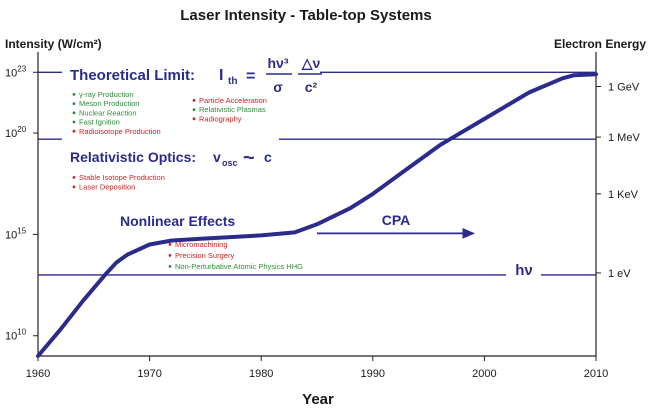  Describe the element at coordinates (261, 374) in the screenshot. I see `x-tick-label: 1980` at that location.